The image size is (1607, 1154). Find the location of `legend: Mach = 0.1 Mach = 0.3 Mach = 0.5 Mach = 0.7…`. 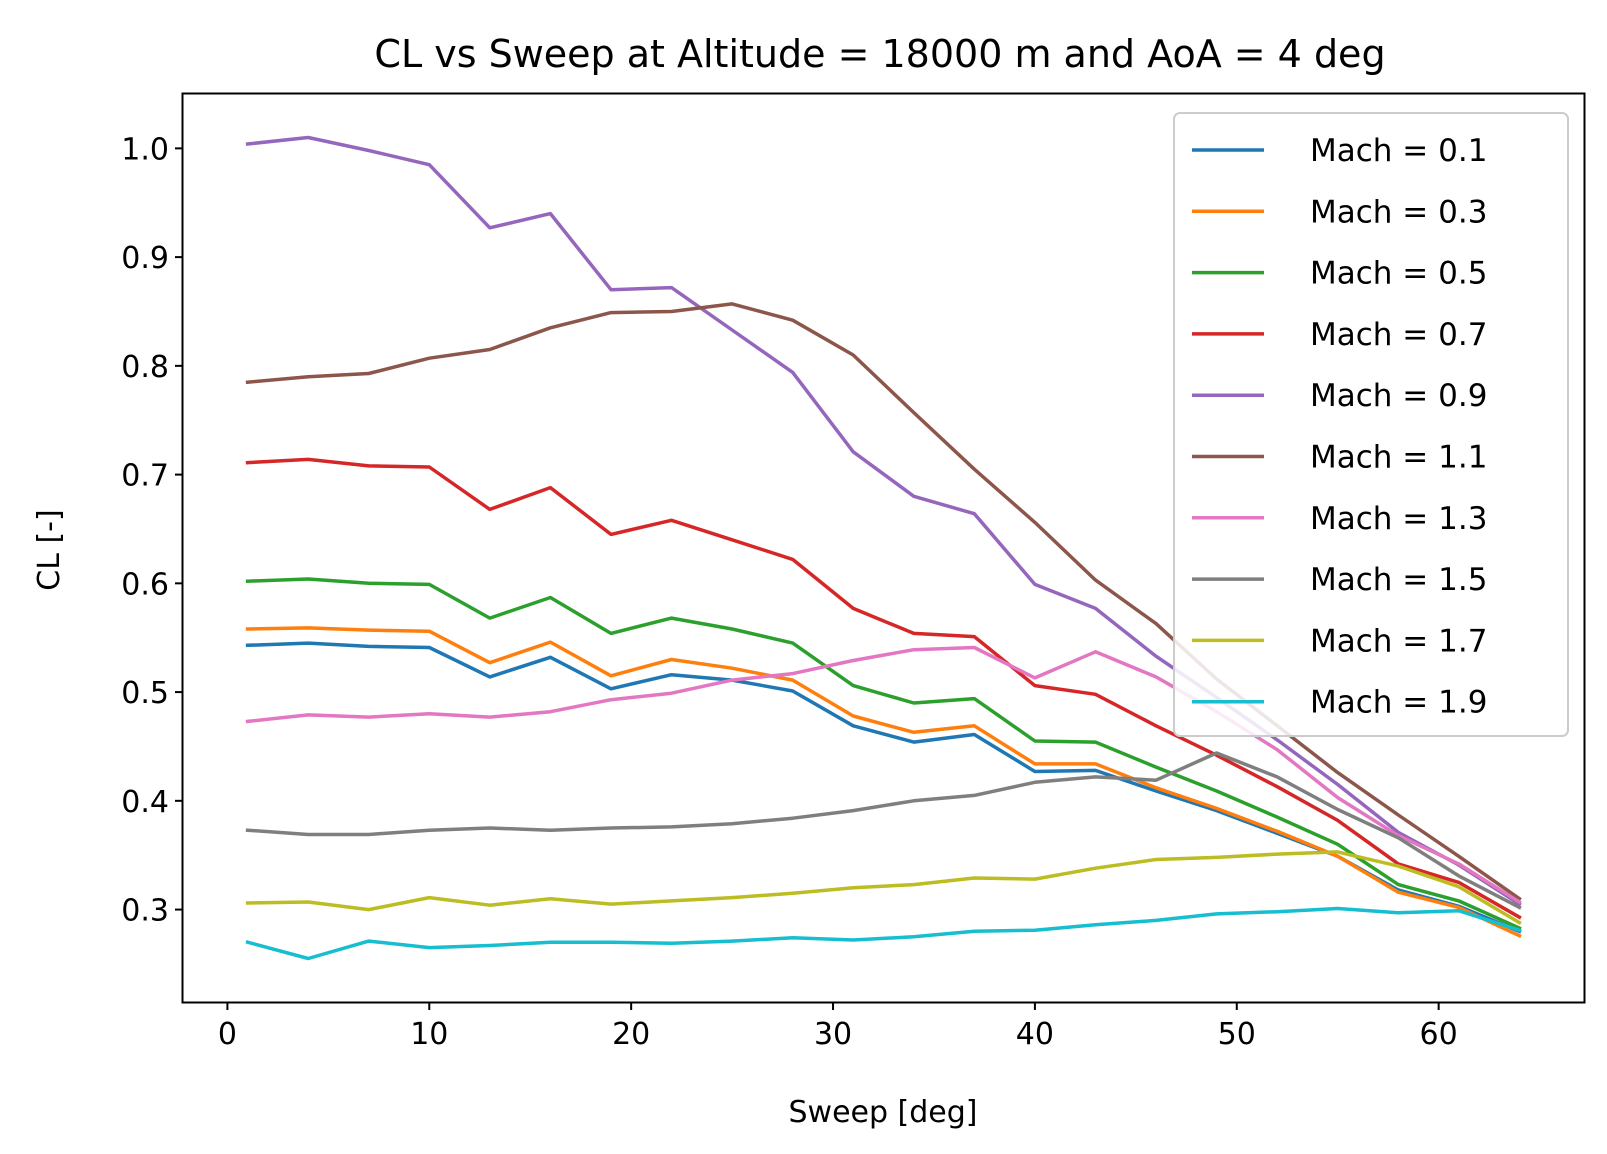

legend: Mach = 0.1 Mach = 0.3 Mach = 0.5 Mach = 0.7… is located at coordinates (1371, 424).